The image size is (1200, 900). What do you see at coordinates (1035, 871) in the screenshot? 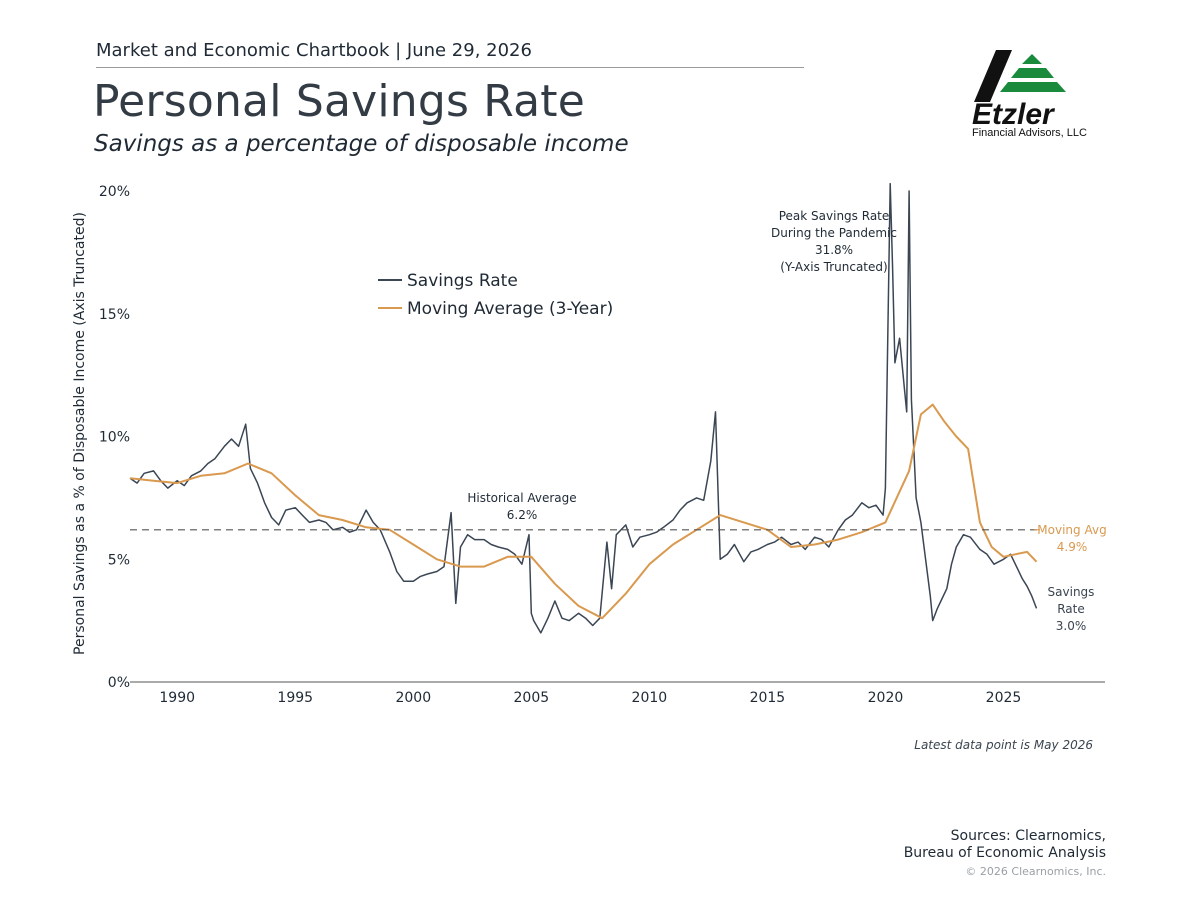
I see `copyright: © 2026 Clearnomics, Inc.` at bounding box center [1035, 871].